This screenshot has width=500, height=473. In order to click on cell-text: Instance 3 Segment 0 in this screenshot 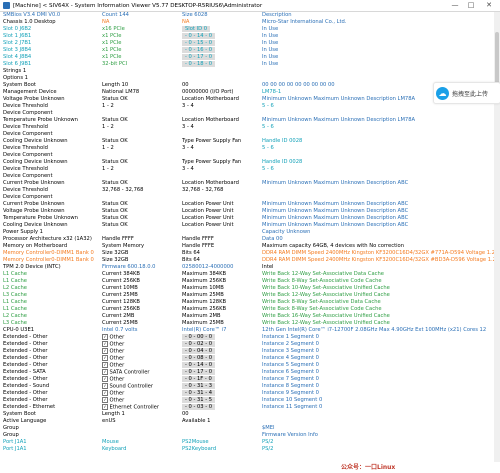, I will do `click(290, 351)`.